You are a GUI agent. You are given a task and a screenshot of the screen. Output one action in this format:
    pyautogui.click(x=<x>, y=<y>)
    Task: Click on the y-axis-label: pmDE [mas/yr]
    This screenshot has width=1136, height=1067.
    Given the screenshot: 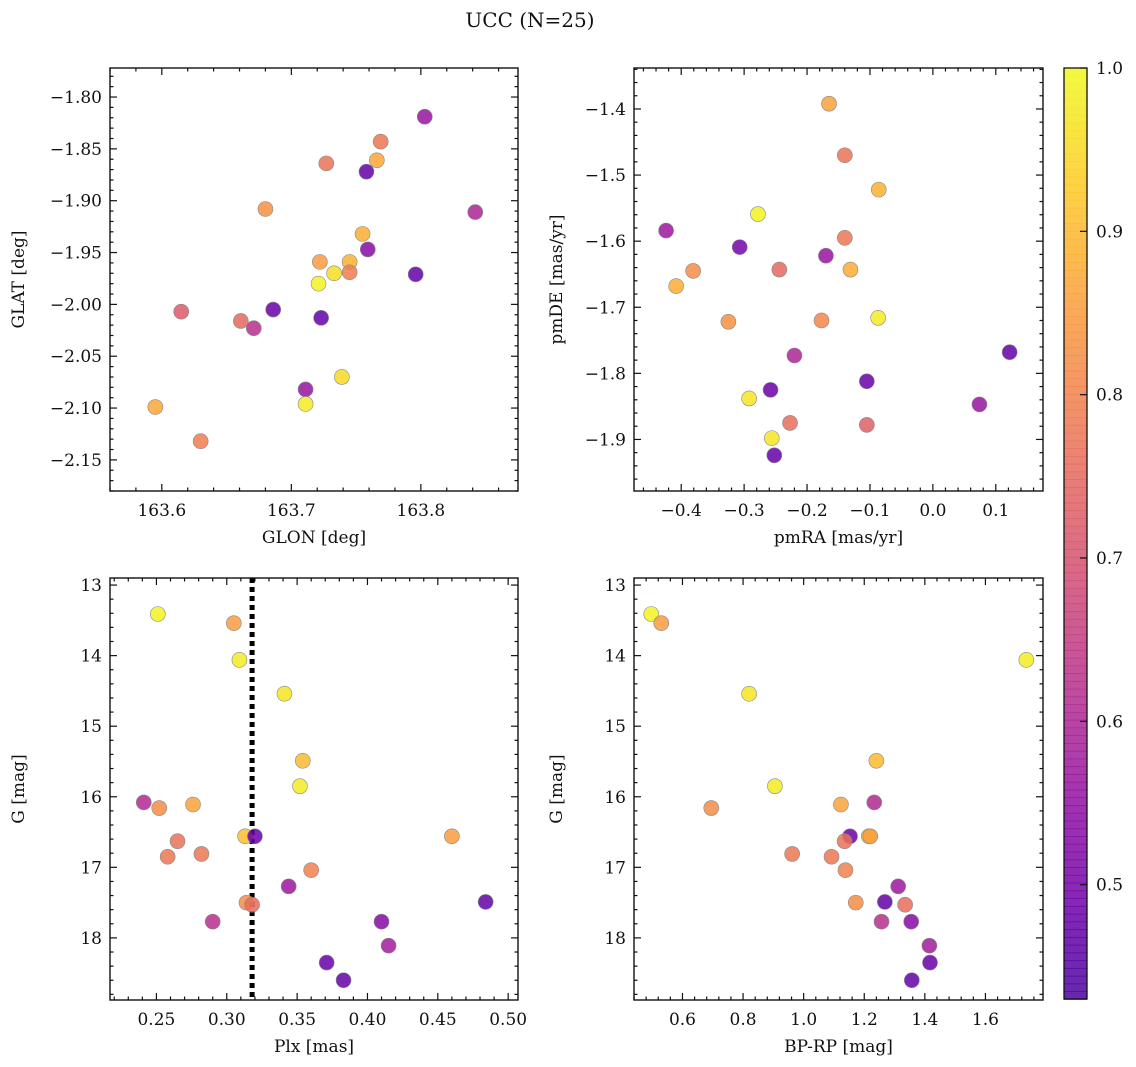 What is the action you would take?
    pyautogui.click(x=557, y=279)
    